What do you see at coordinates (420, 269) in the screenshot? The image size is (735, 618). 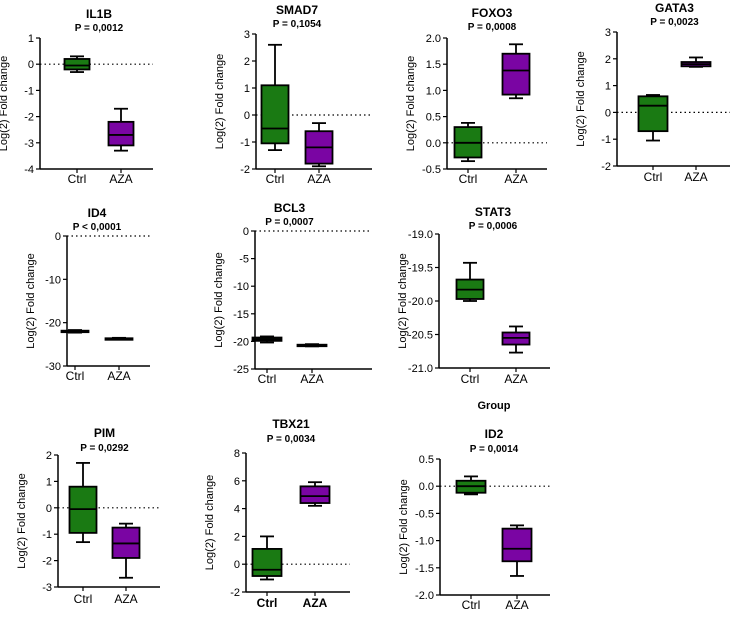 I see `y-tick-label: -19.5` at bounding box center [420, 269].